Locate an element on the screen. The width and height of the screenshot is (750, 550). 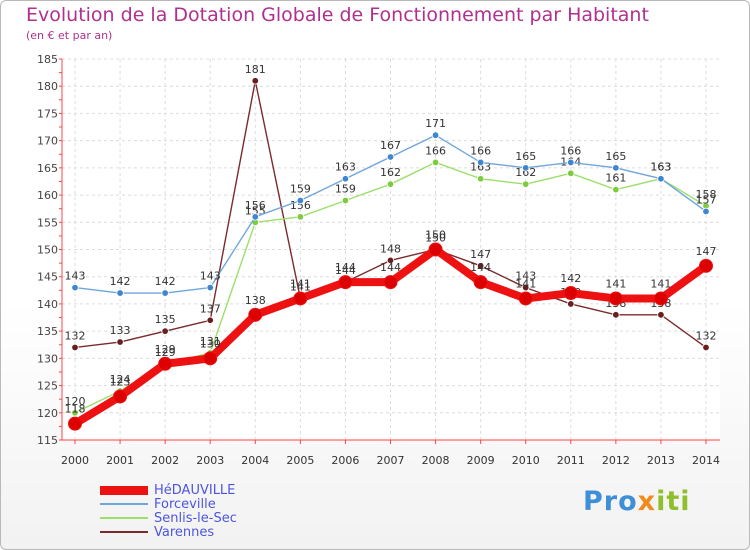
data-label: 123 is located at coordinates (120, 381).